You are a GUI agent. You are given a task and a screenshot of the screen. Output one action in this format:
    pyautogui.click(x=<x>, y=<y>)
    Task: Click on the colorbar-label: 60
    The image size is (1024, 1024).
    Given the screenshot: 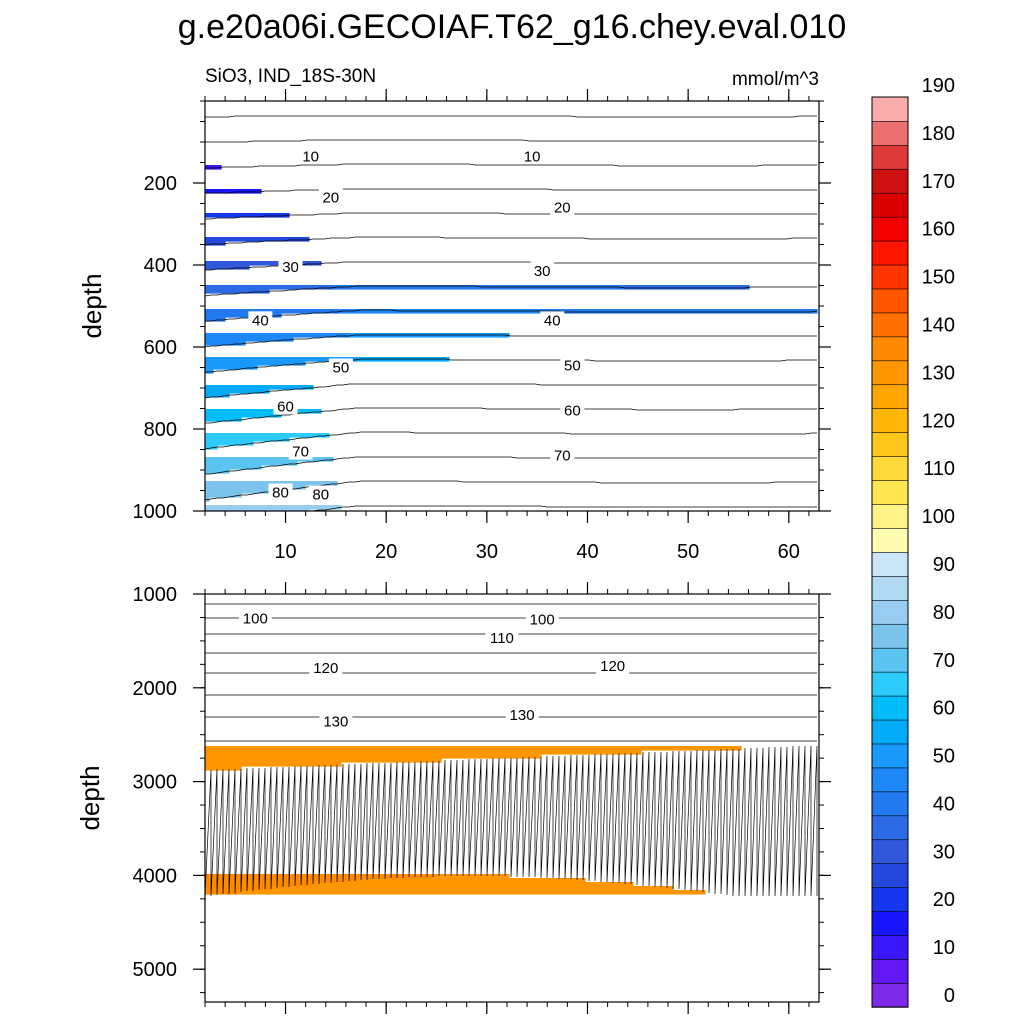 What is the action you would take?
    pyautogui.click(x=944, y=709)
    